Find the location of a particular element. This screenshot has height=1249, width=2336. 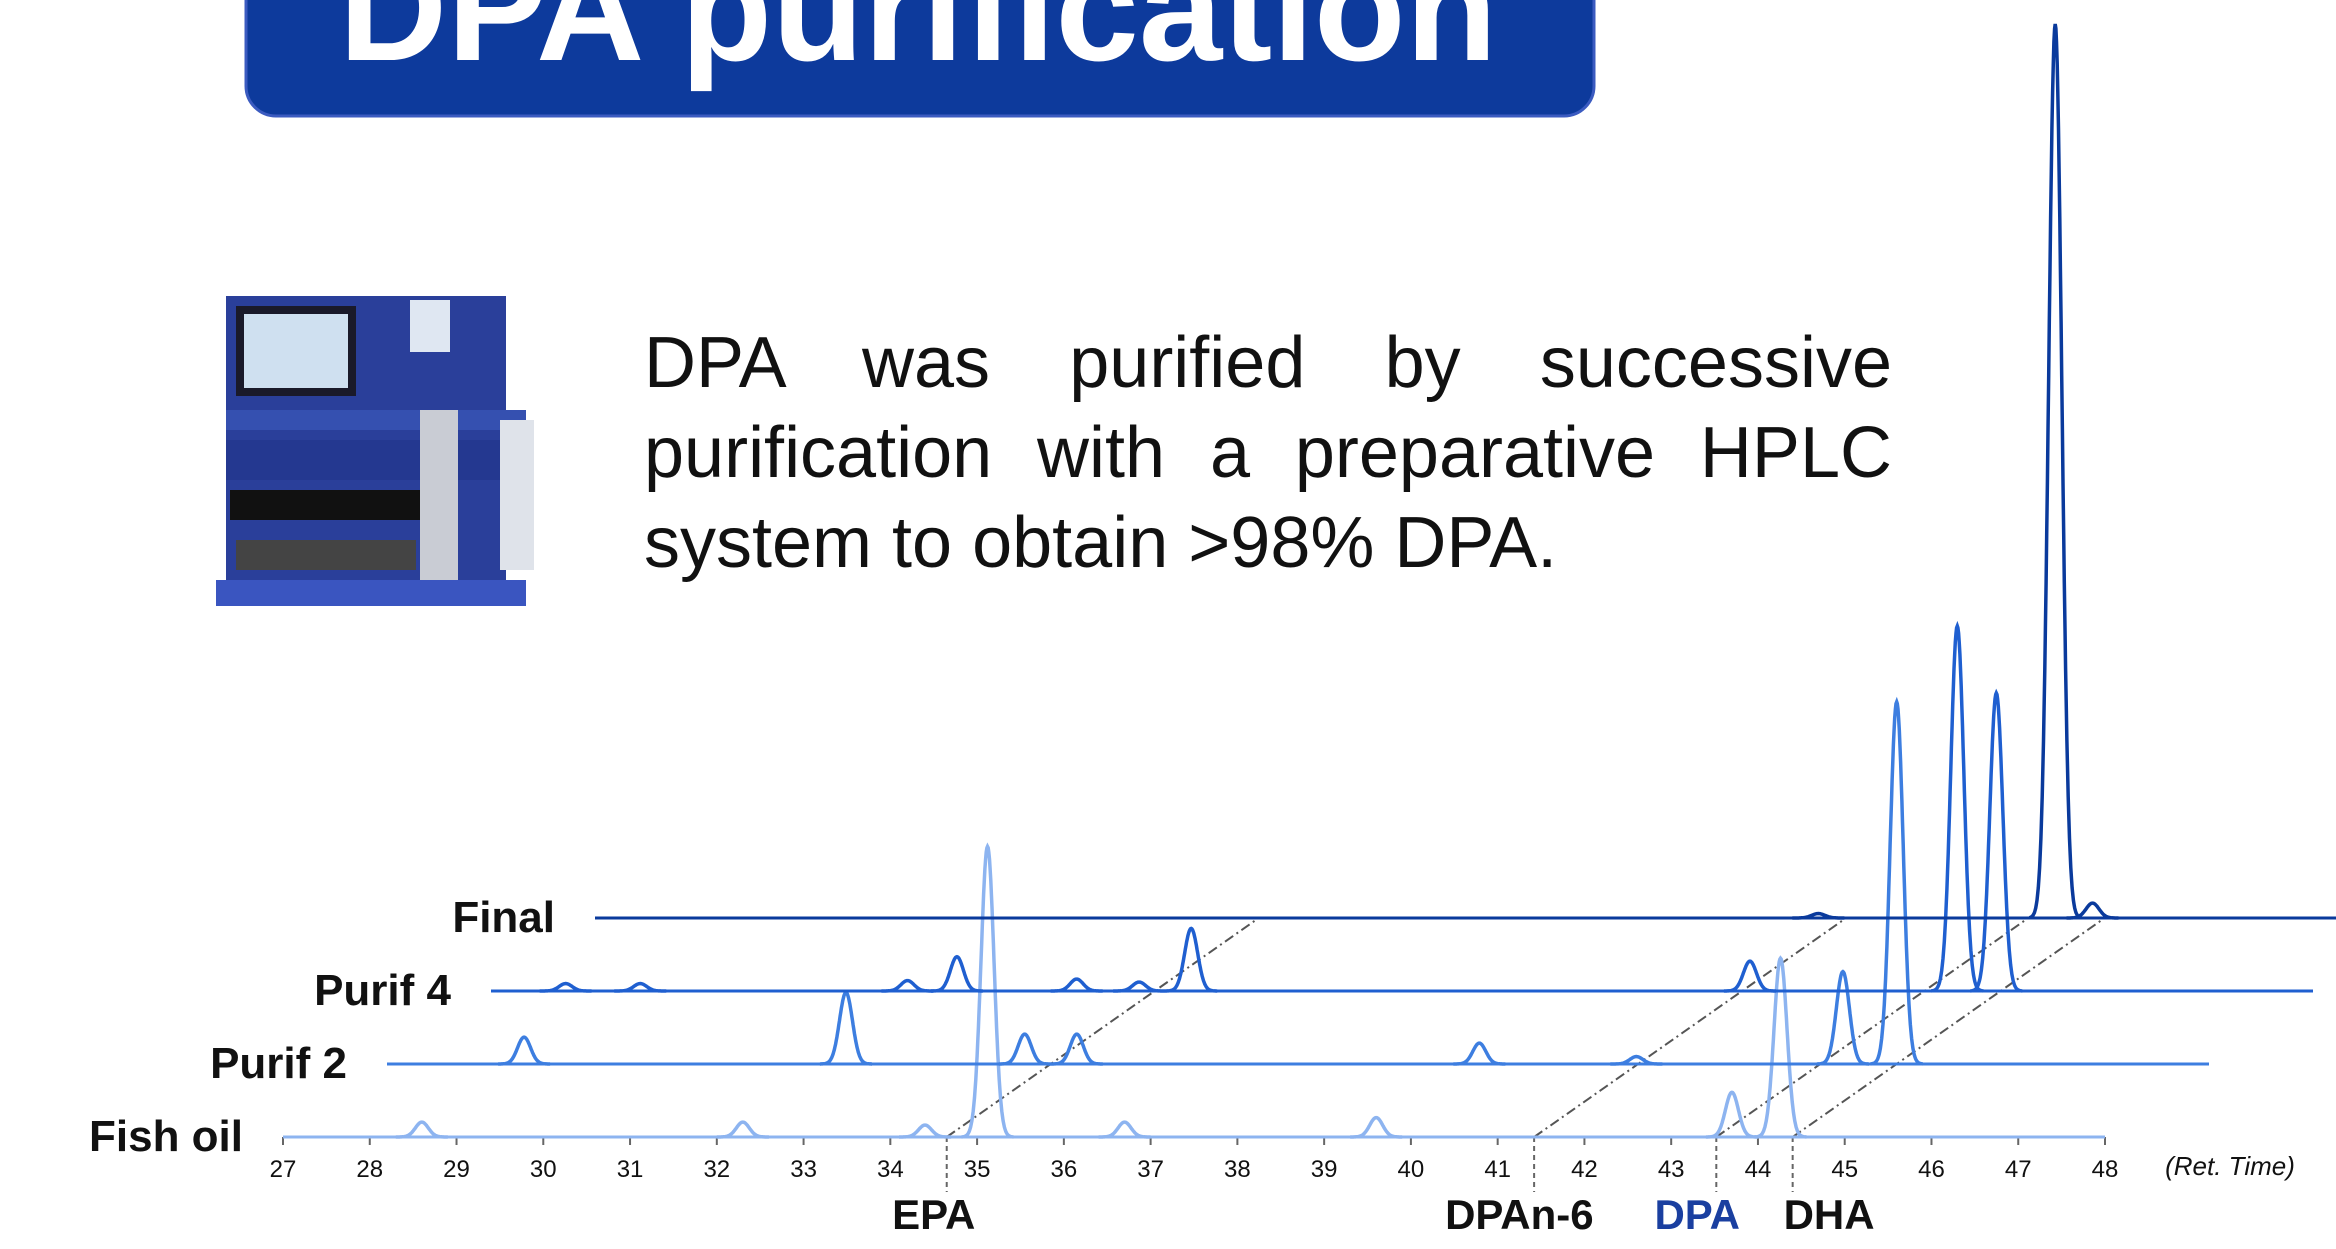

x-tick-label: 32 is located at coordinates (716, 1169).